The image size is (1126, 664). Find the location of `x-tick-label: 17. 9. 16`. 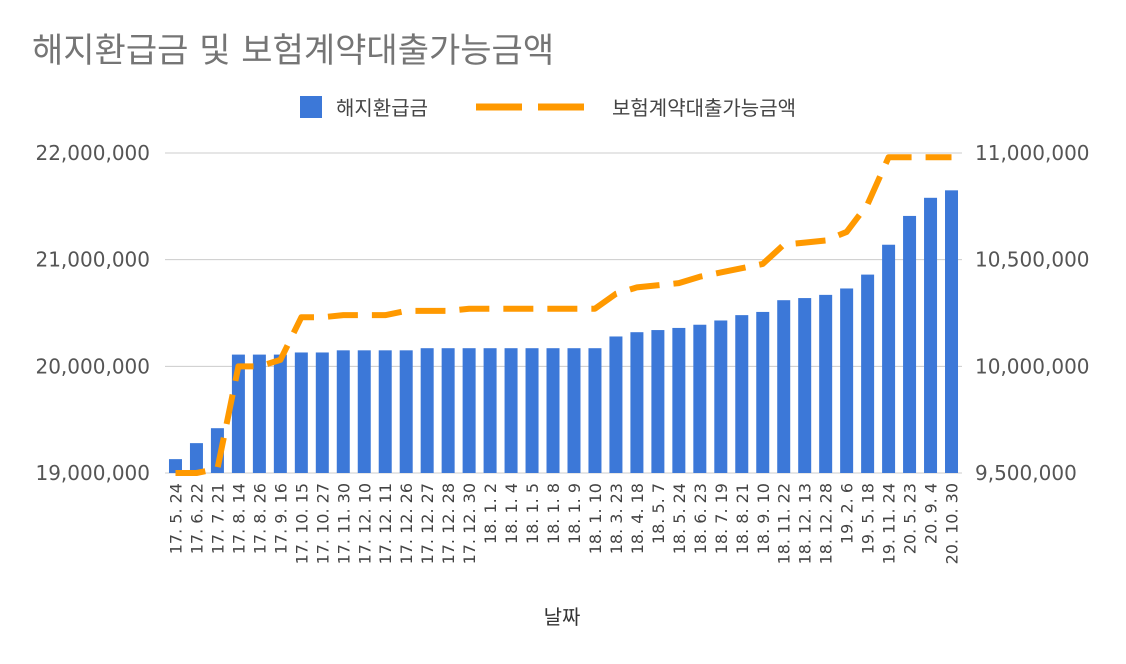

x-tick-label: 17. 9. 16 is located at coordinates (280, 518).